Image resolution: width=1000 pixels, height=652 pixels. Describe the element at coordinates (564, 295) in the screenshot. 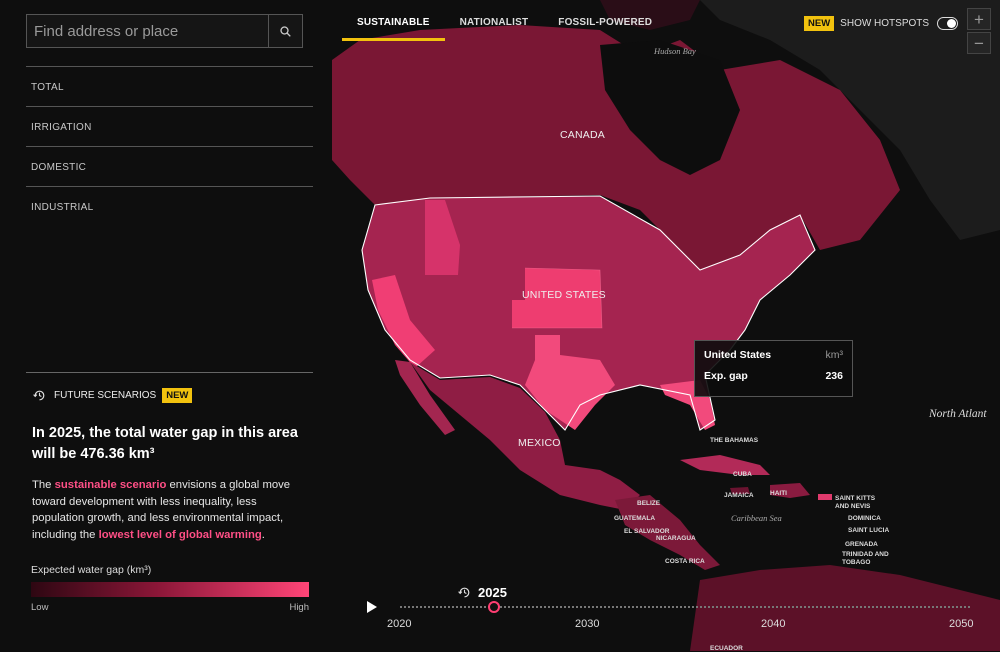

I see `label-united-states: UNITED STATES` at that location.